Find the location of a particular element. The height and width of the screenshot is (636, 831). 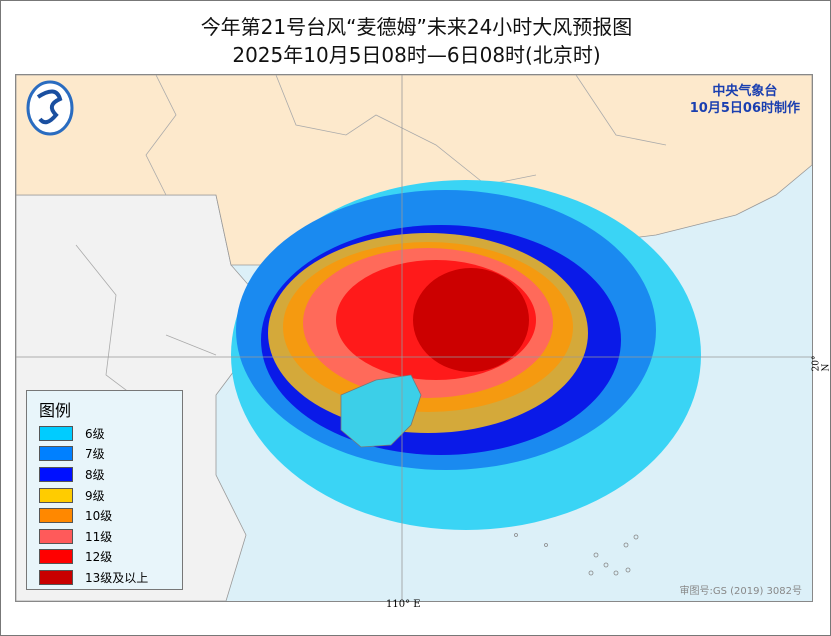

legend-label: 8级 is located at coordinates (95, 474).